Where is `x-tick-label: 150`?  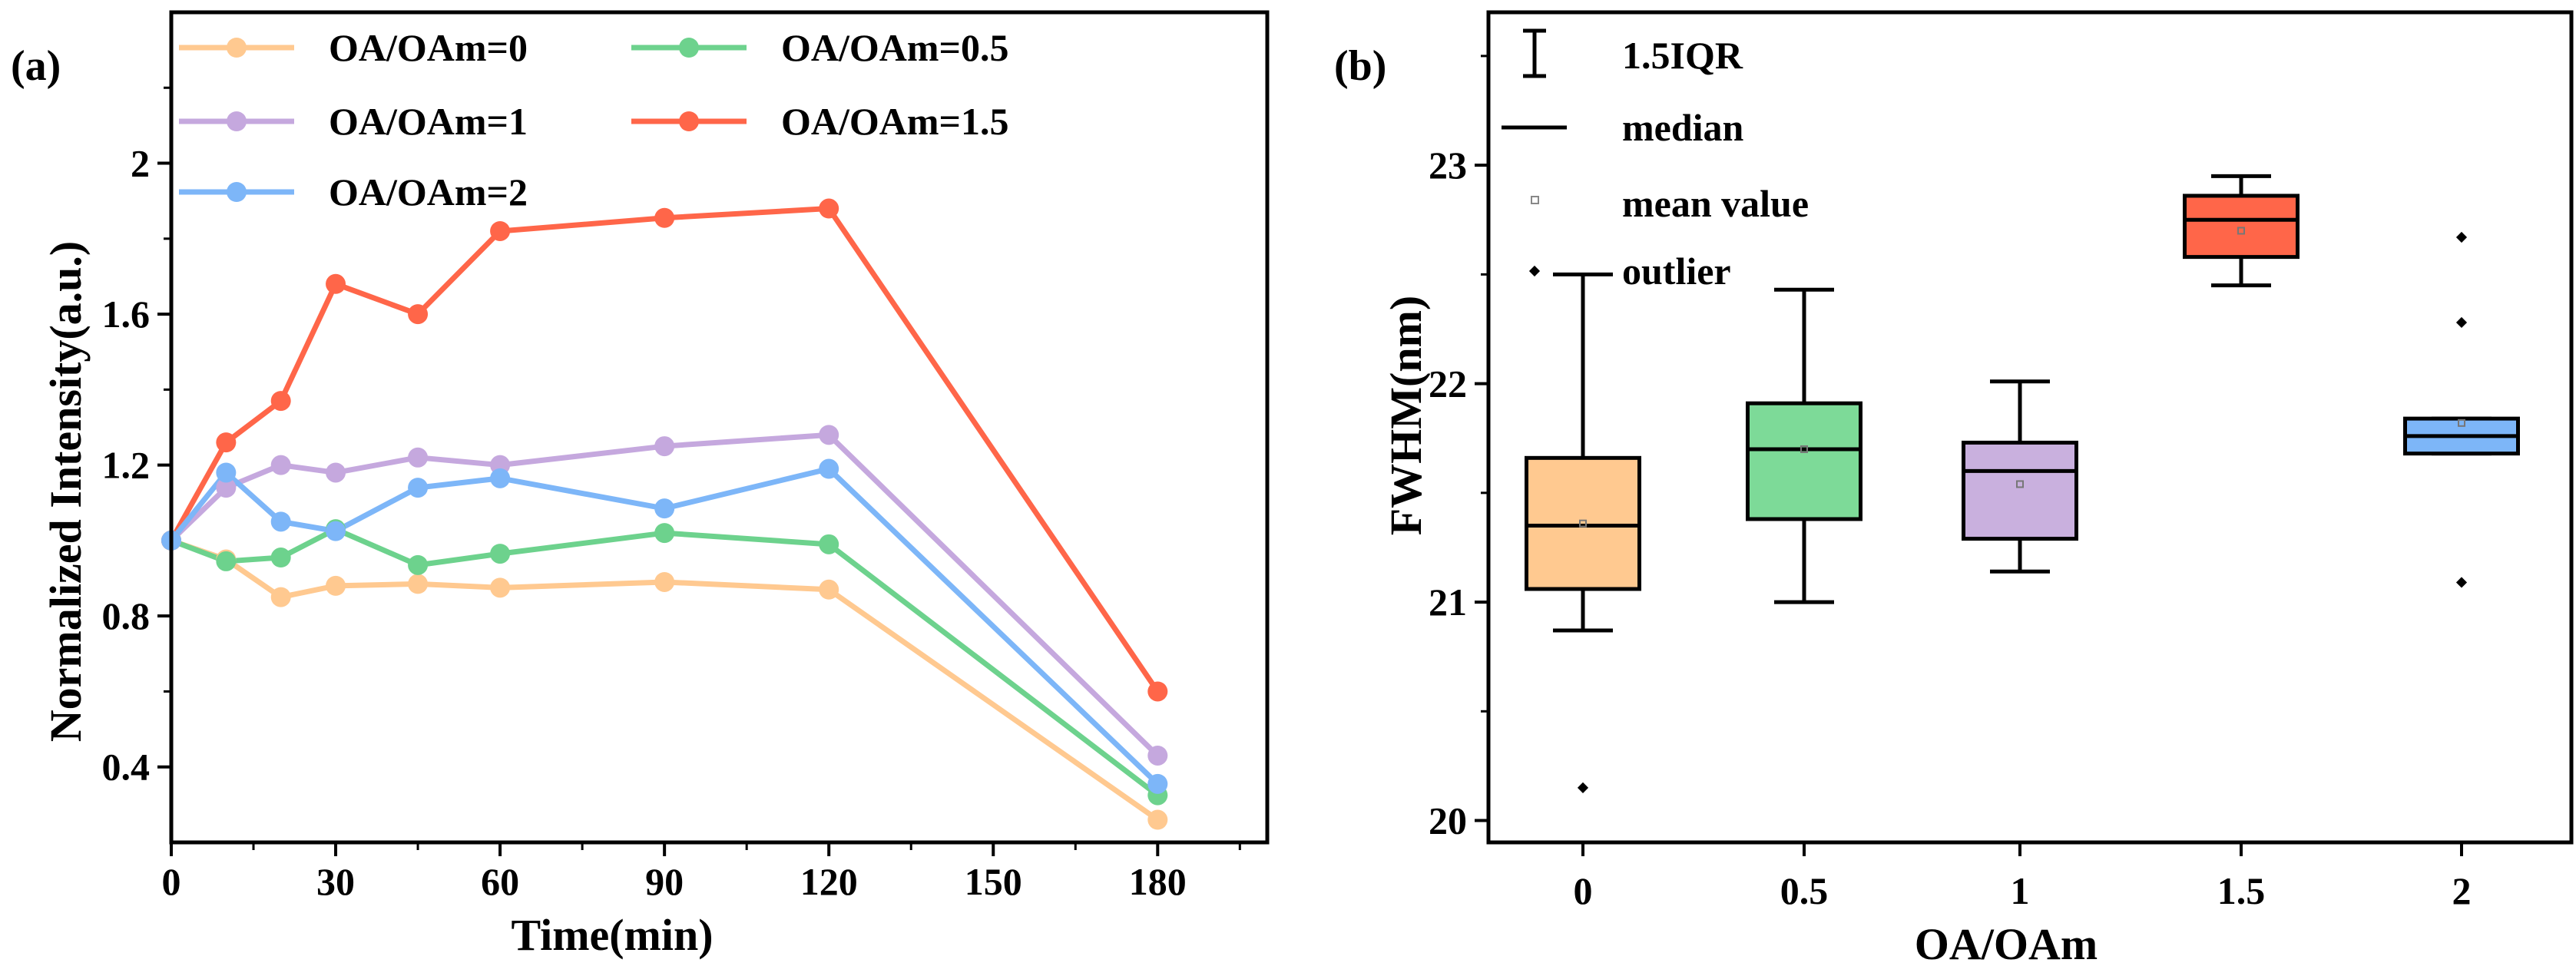
x-tick-label: 150 is located at coordinates (994, 881).